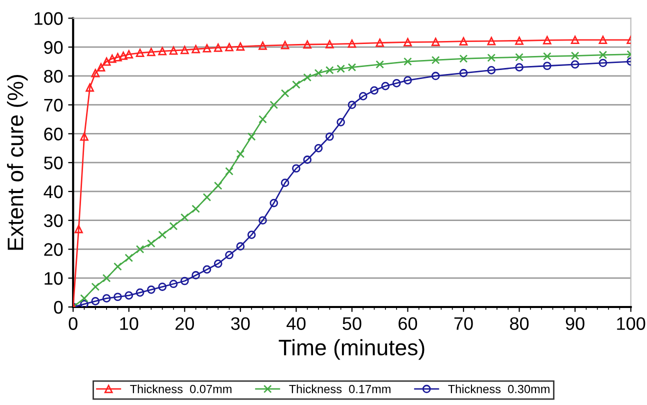 The image size is (647, 405). Describe the element at coordinates (53, 47) in the screenshot. I see `y-tick-label: 90` at that location.